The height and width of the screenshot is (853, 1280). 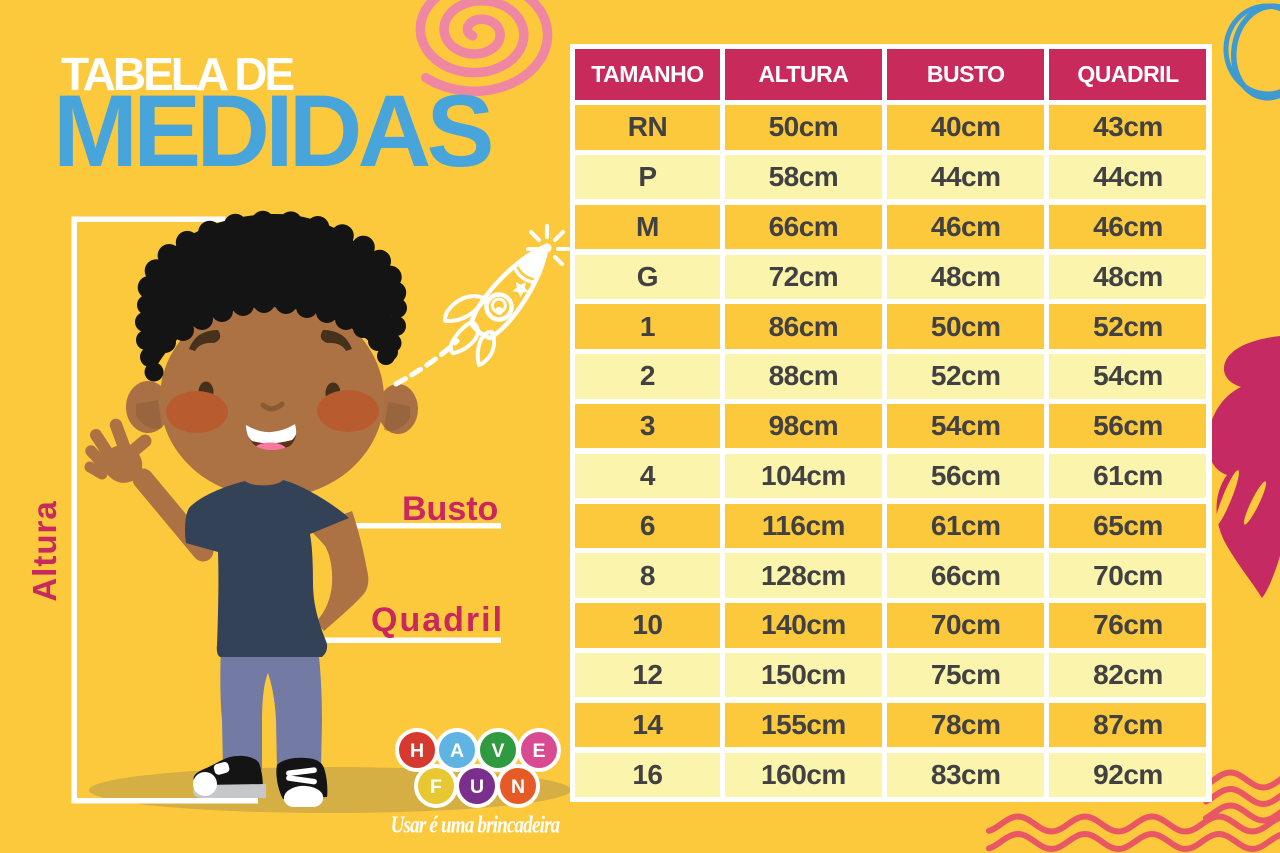 What do you see at coordinates (457, 751) in the screenshot?
I see `svg-text: A` at bounding box center [457, 751].